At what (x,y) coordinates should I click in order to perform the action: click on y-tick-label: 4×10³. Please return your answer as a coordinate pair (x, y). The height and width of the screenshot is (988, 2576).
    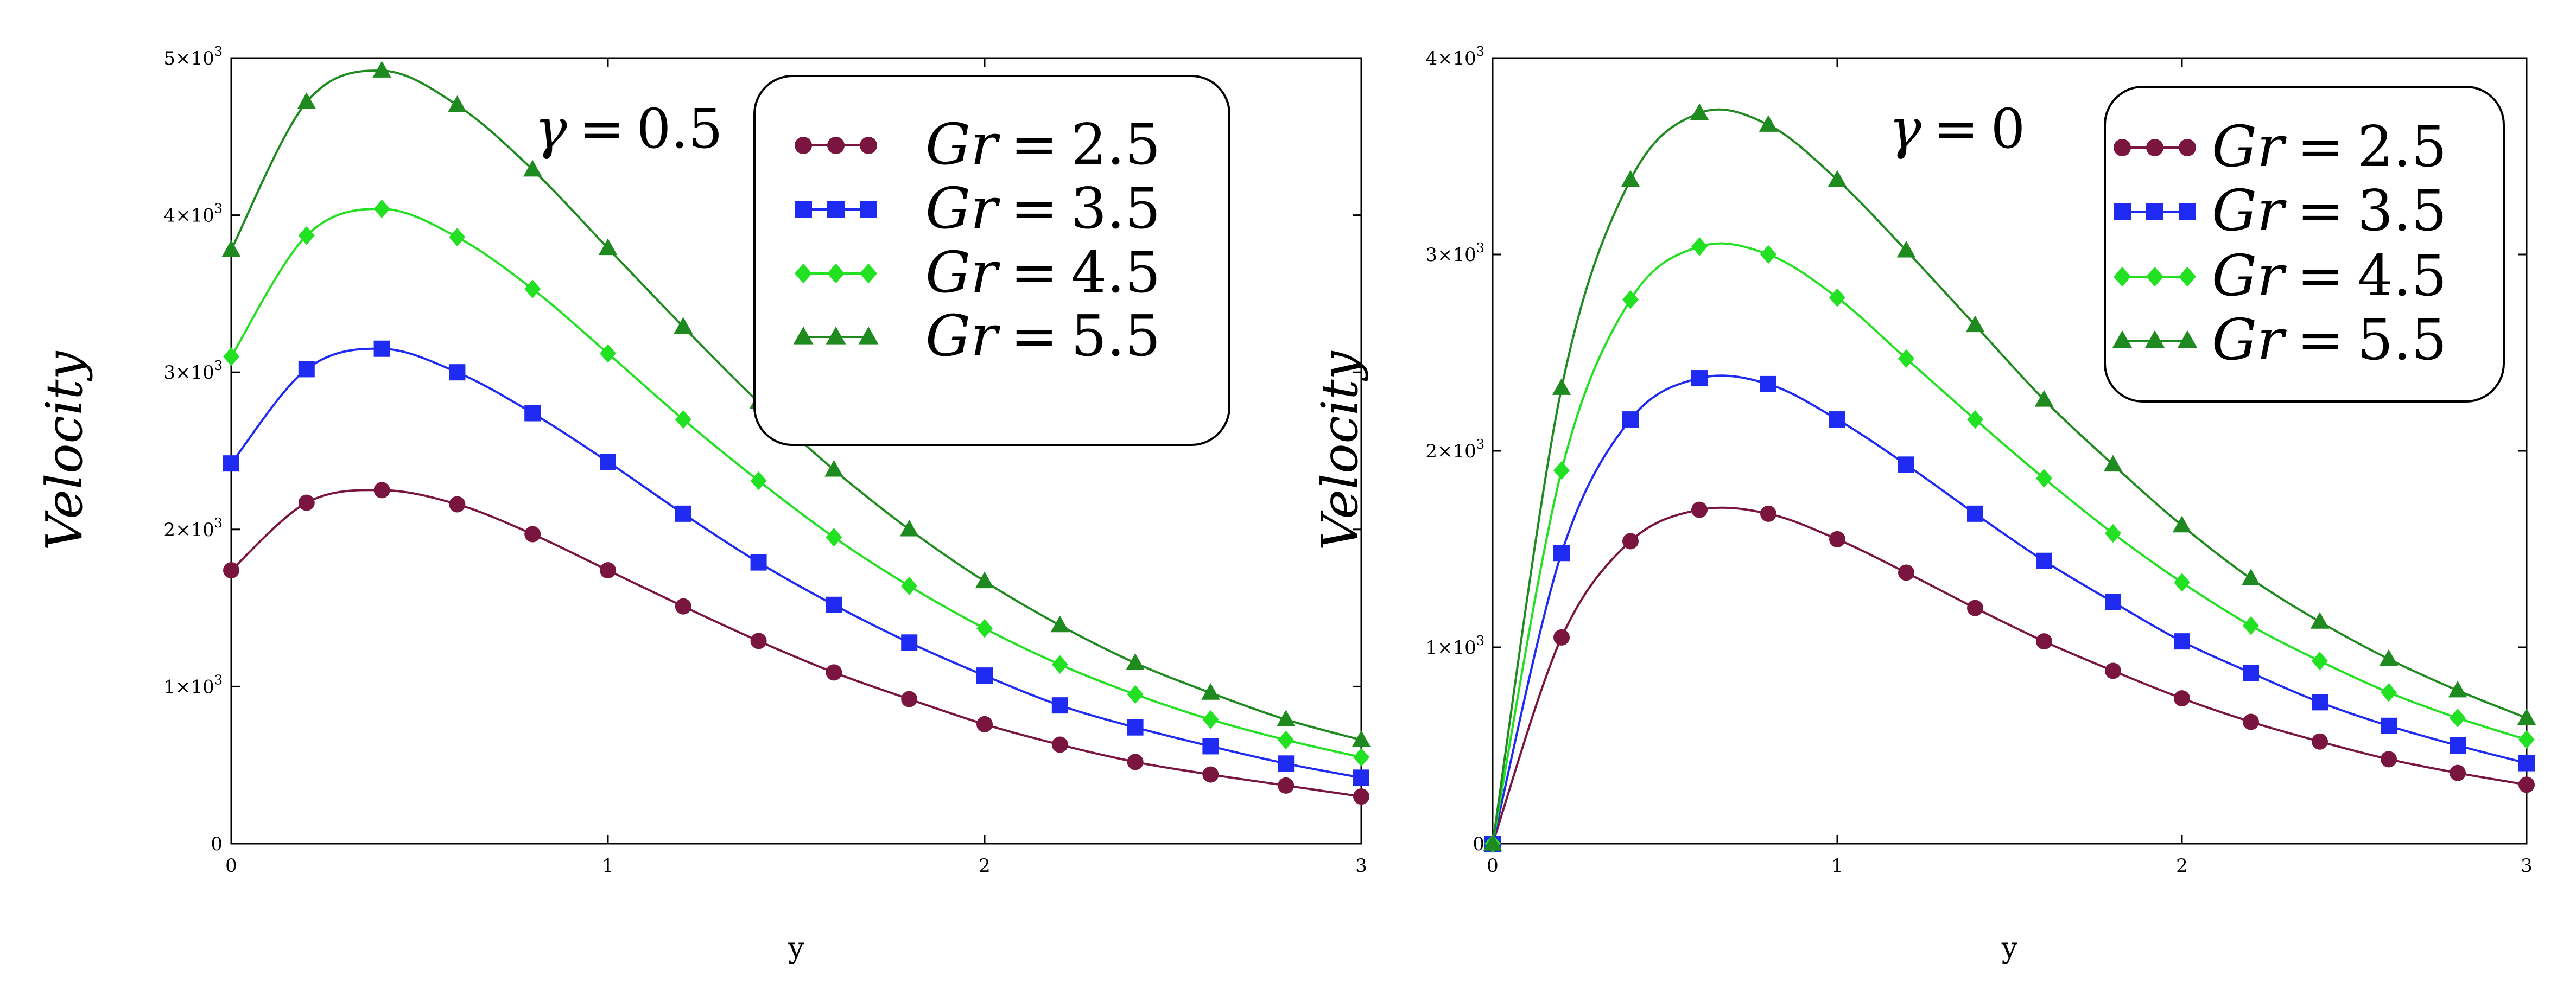
    Looking at the image, I should click on (1454, 57).